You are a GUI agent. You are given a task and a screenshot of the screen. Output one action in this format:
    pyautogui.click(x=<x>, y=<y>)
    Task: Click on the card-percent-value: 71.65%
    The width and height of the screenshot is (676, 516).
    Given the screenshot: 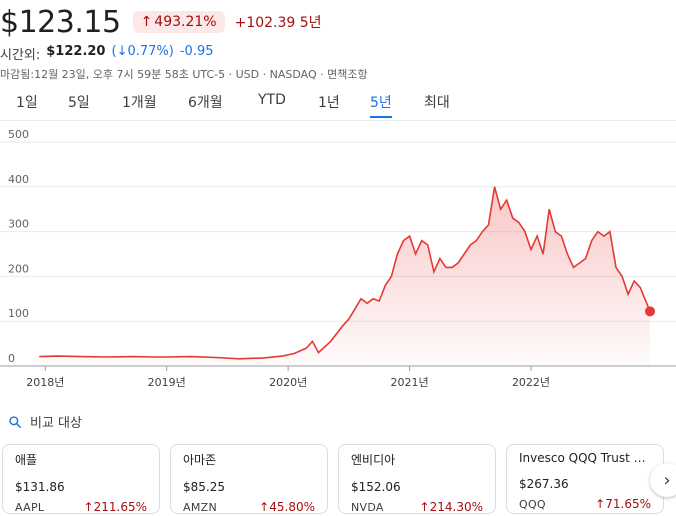 What is the action you would take?
    pyautogui.click(x=628, y=504)
    